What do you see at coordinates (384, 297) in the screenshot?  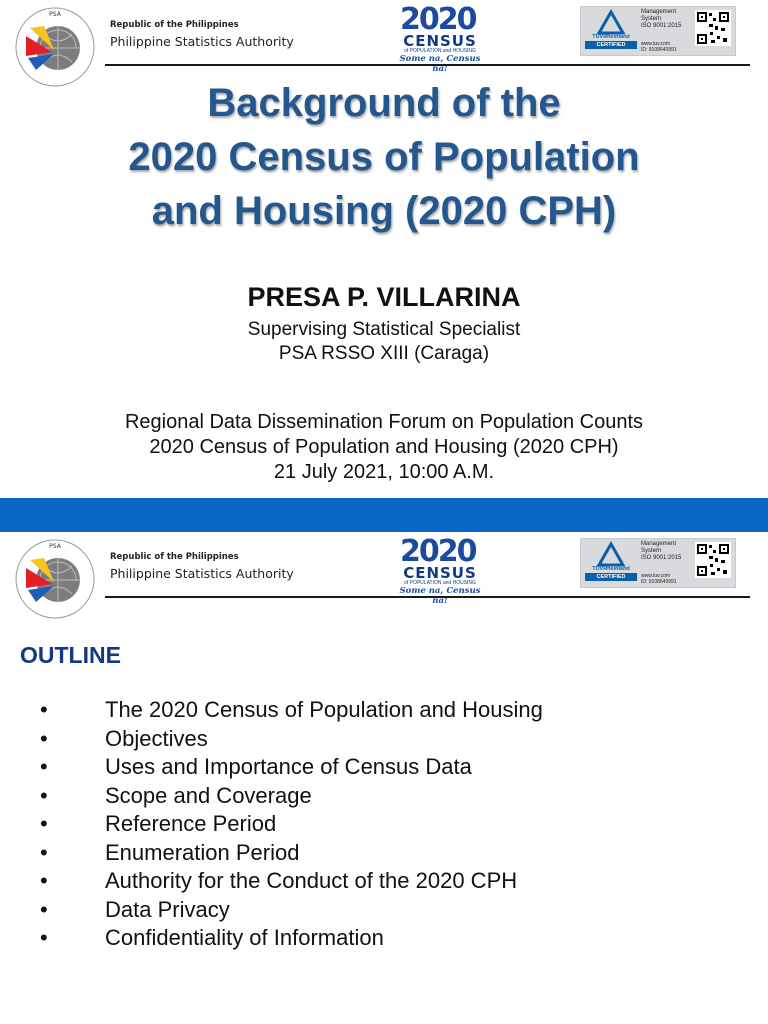 I see `presenter-name: PRESA P. VILLARINA` at bounding box center [384, 297].